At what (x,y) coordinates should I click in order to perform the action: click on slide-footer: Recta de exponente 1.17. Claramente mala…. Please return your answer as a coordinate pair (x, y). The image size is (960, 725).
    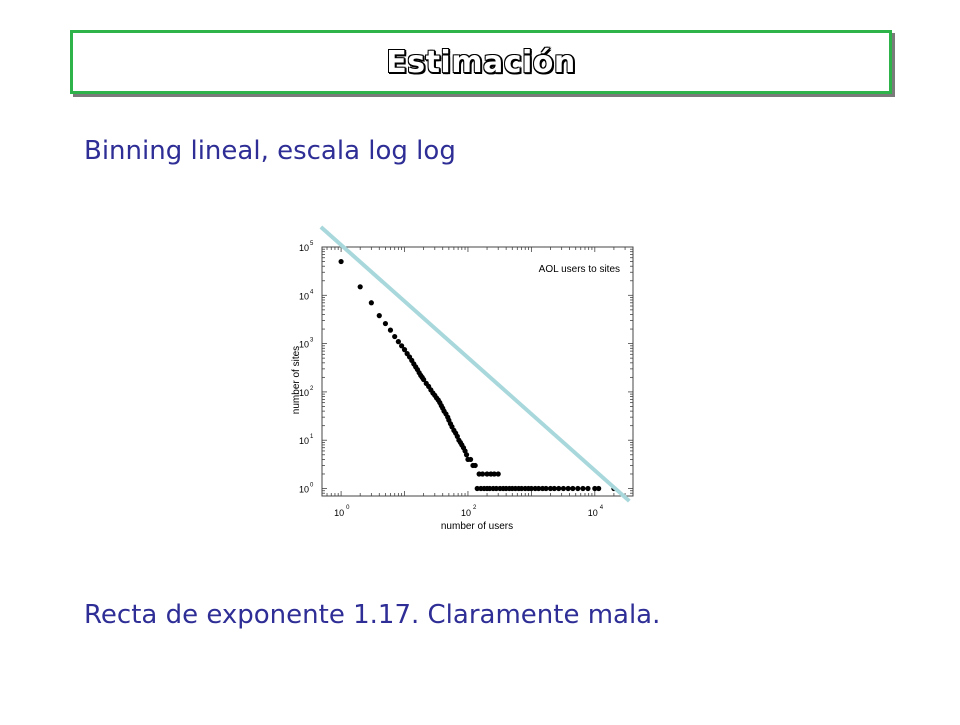
    Looking at the image, I should click on (372, 615).